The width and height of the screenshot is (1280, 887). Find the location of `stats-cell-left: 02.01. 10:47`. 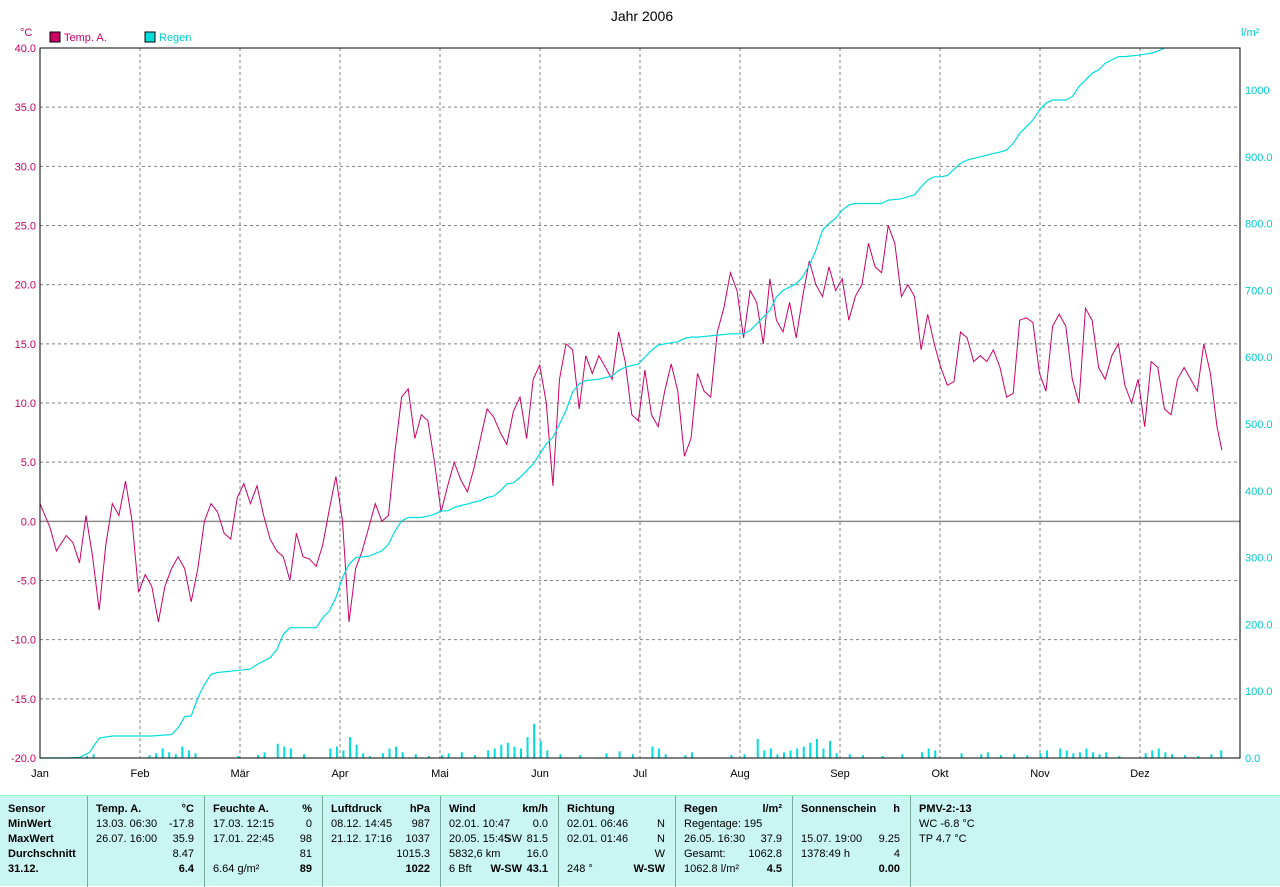

stats-cell-left: 02.01. 10:47 is located at coordinates (480, 824).